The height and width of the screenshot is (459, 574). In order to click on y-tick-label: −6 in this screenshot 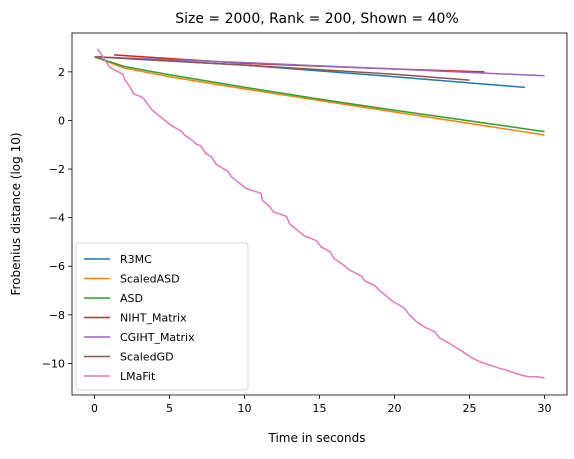, I will do `click(57, 266)`.